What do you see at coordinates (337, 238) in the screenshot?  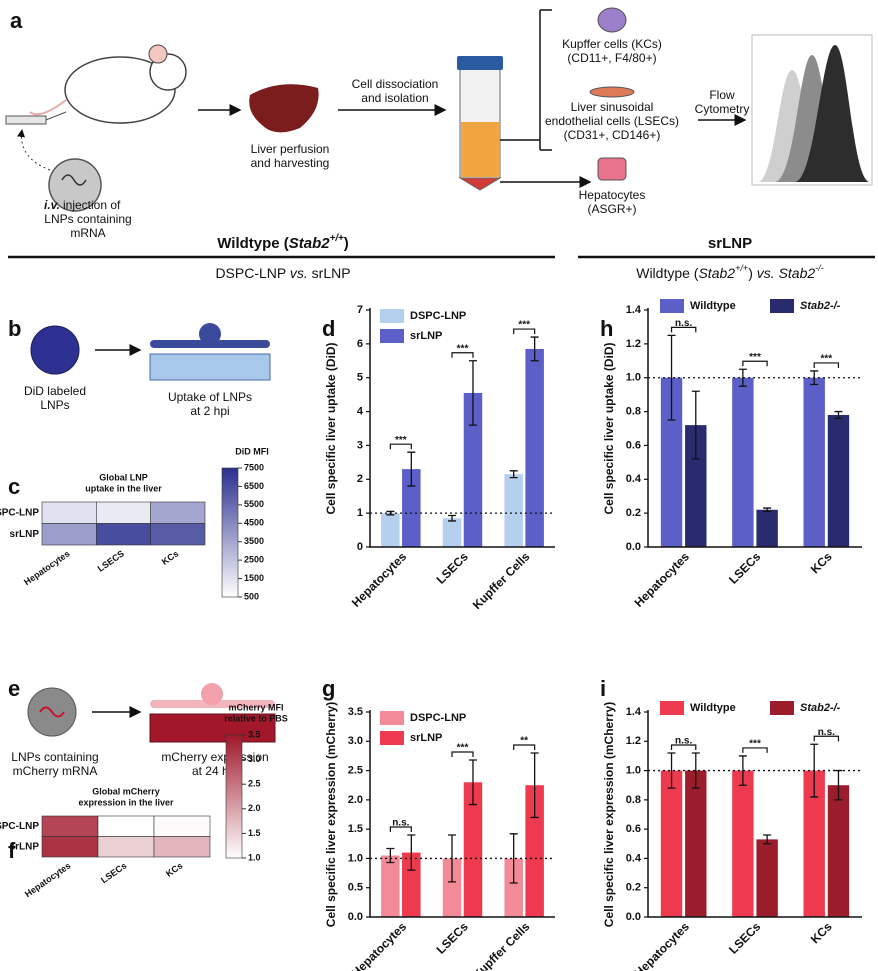 I see `heading-part: +/+` at bounding box center [337, 238].